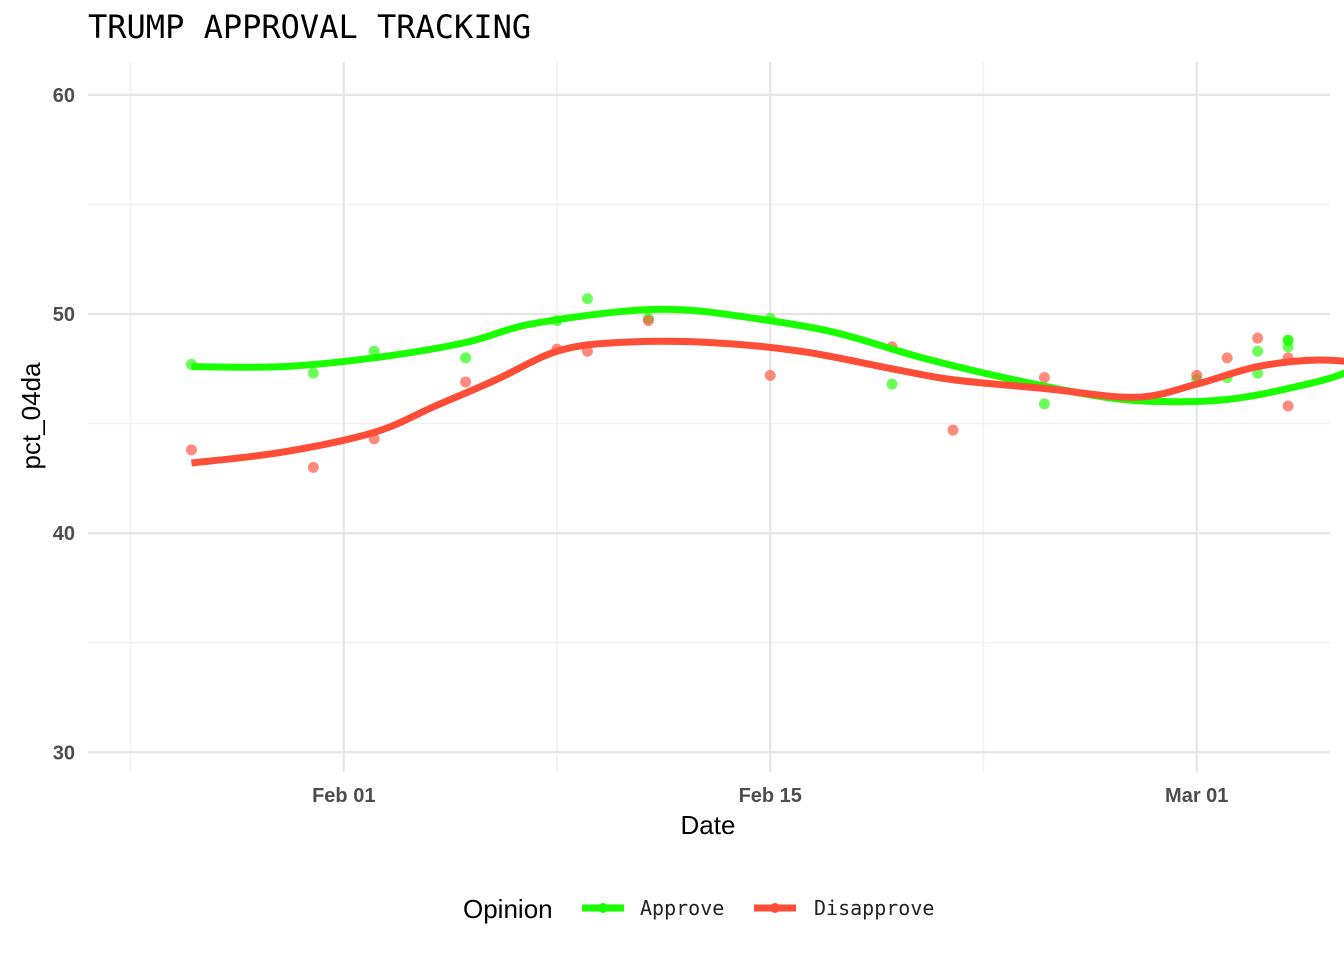  I want to click on chart-title: TRUMP APPROVAL TRACKING, so click(309, 27).